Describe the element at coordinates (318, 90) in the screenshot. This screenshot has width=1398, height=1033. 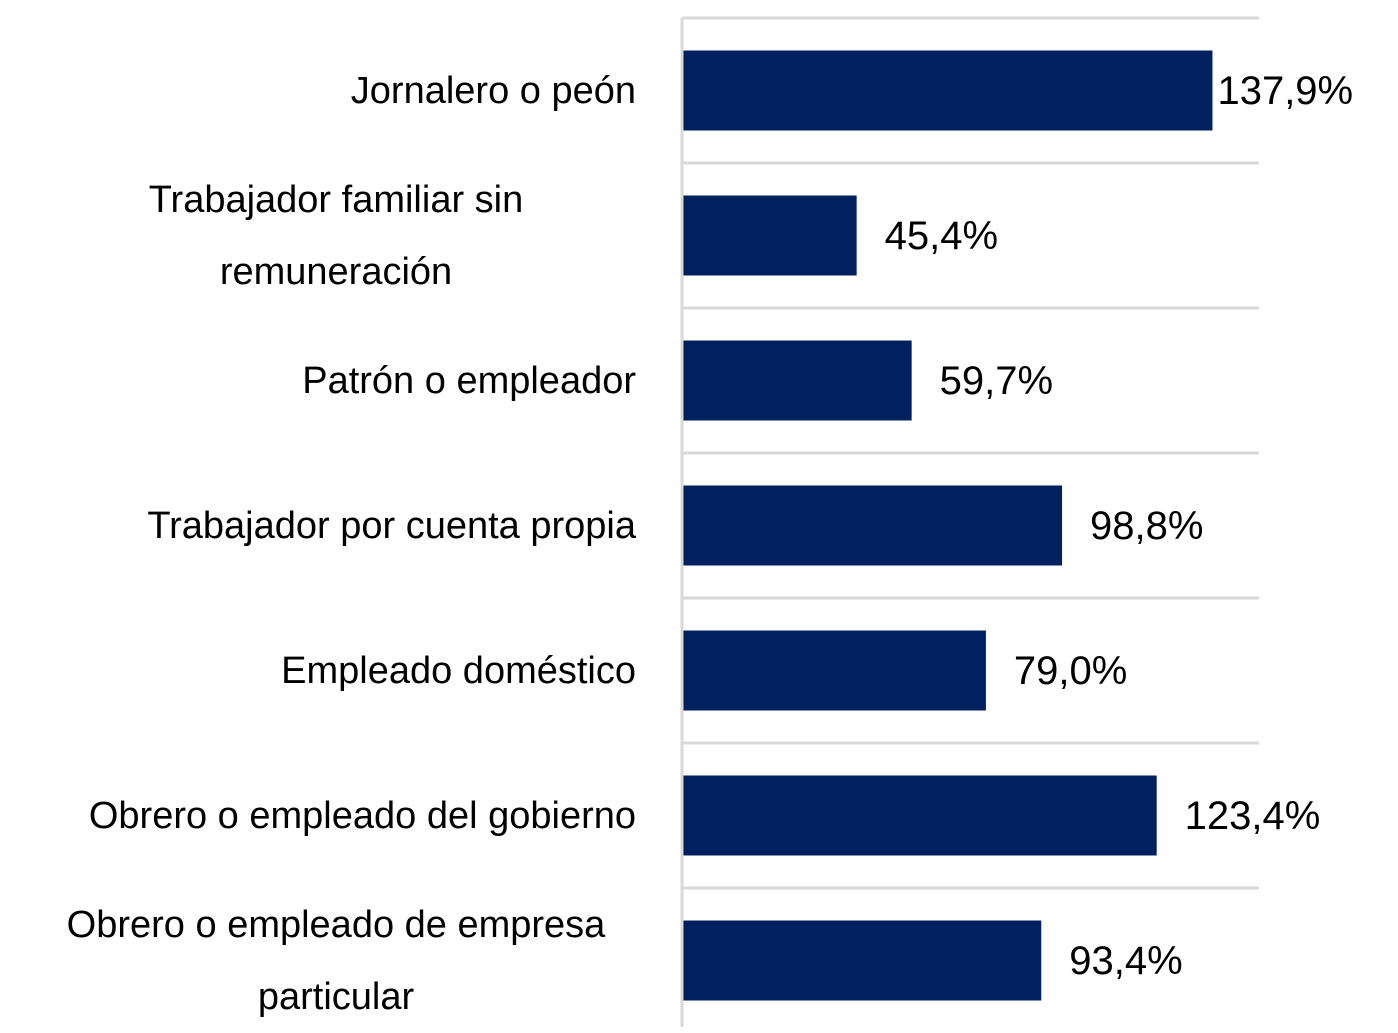
I see `y-tick-label-box: Jornalero o peón` at that location.